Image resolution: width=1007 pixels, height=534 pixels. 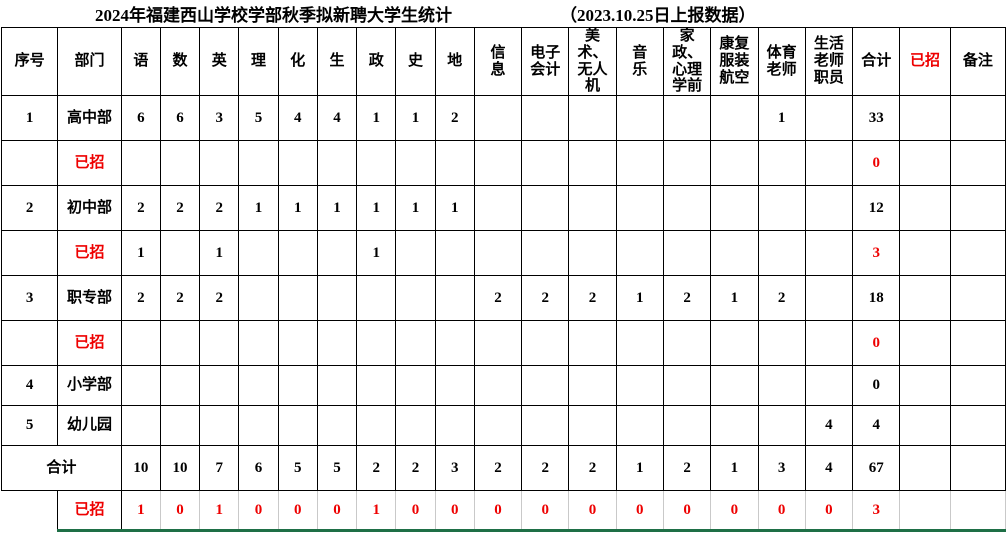 I want to click on table-row-total: 合计 10 10 7 6 5 5 2 2 3 2 2 2 1 2 1 3 4 67, so click(x=504, y=468).